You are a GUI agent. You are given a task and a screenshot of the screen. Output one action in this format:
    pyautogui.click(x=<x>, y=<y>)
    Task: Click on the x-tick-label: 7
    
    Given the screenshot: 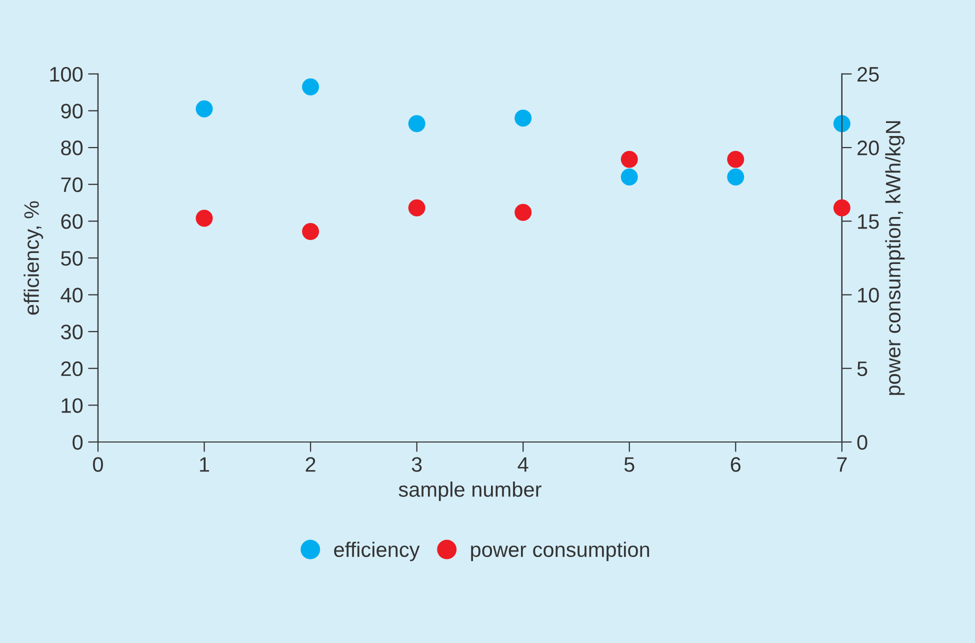 What is the action you would take?
    pyautogui.click(x=842, y=464)
    